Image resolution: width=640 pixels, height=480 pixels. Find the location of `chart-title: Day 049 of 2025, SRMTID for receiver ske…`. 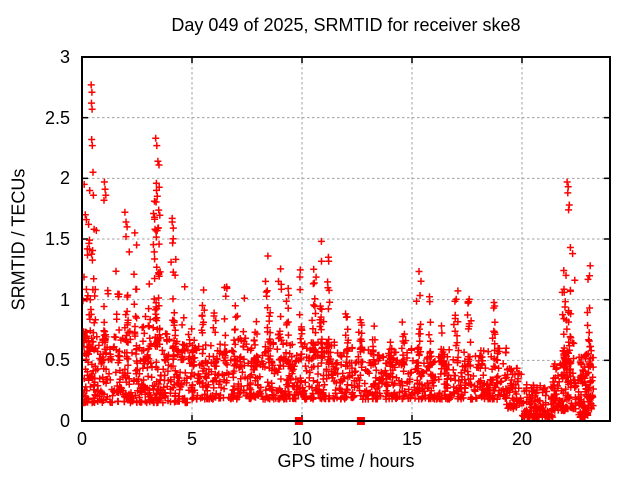

chart-title: Day 049 of 2025, SRMTID for receiver ske… is located at coordinates (346, 25).